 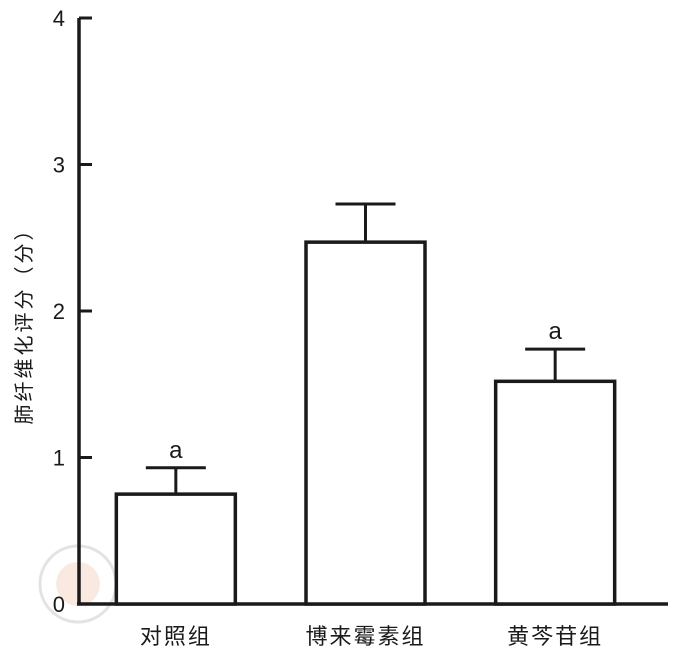 I want to click on y-tick-label: 2, so click(x=59, y=311).